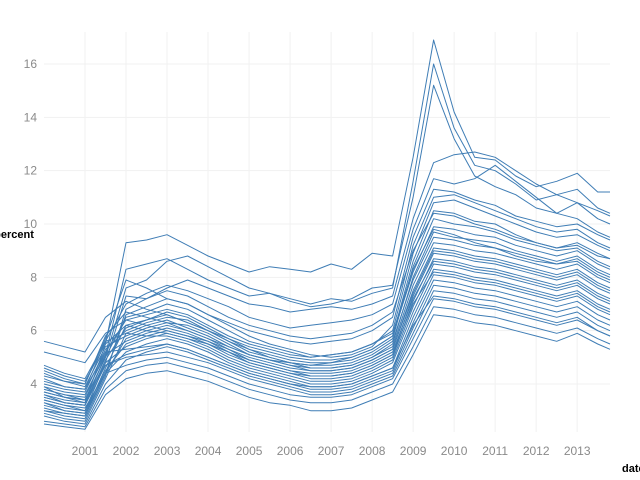 Image resolution: width=640 pixels, height=480 pixels. Describe the element at coordinates (17, 235) in the screenshot. I see `y-axis-title: percent` at that location.